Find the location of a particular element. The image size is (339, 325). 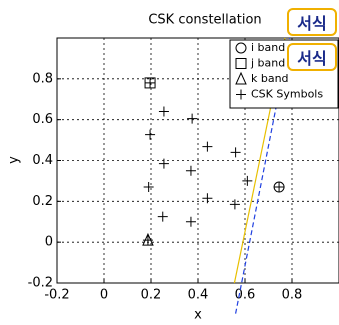

y-tick-label: -0.2 is located at coordinates (40, 283).